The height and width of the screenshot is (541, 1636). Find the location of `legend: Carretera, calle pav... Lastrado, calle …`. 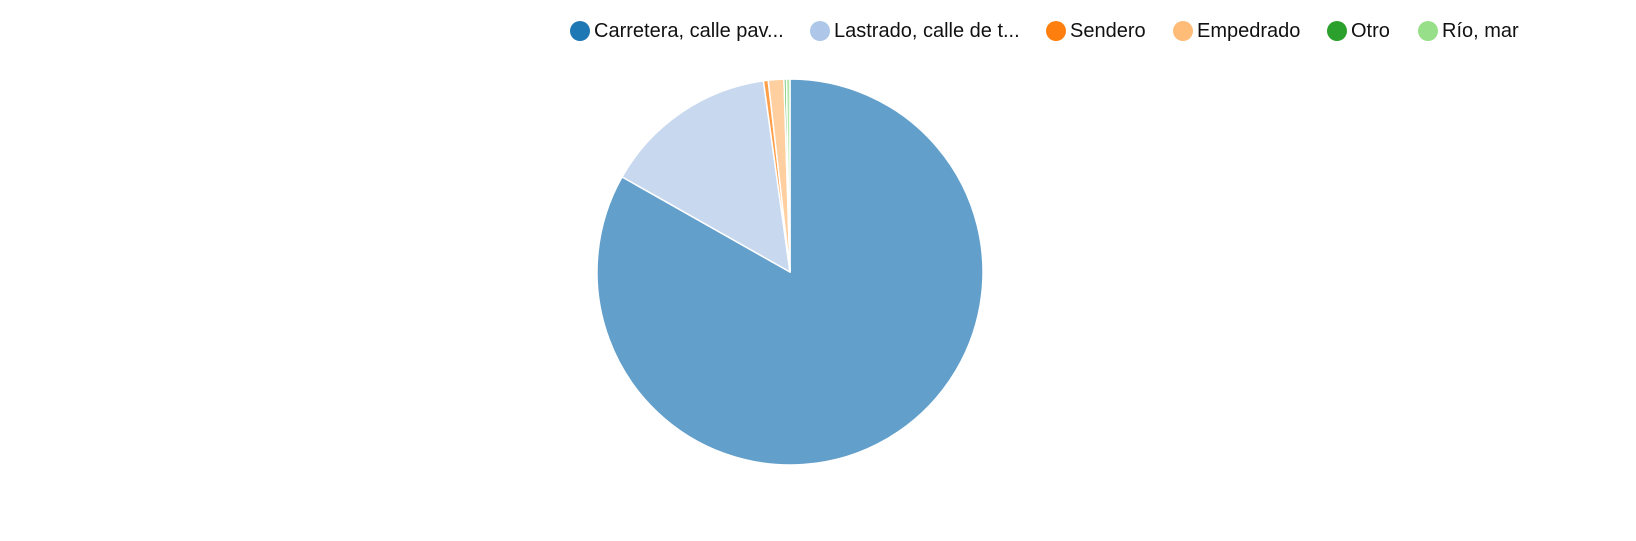

legend: Carretera, calle pav... Lastrado, calle … is located at coordinates (818, 30).